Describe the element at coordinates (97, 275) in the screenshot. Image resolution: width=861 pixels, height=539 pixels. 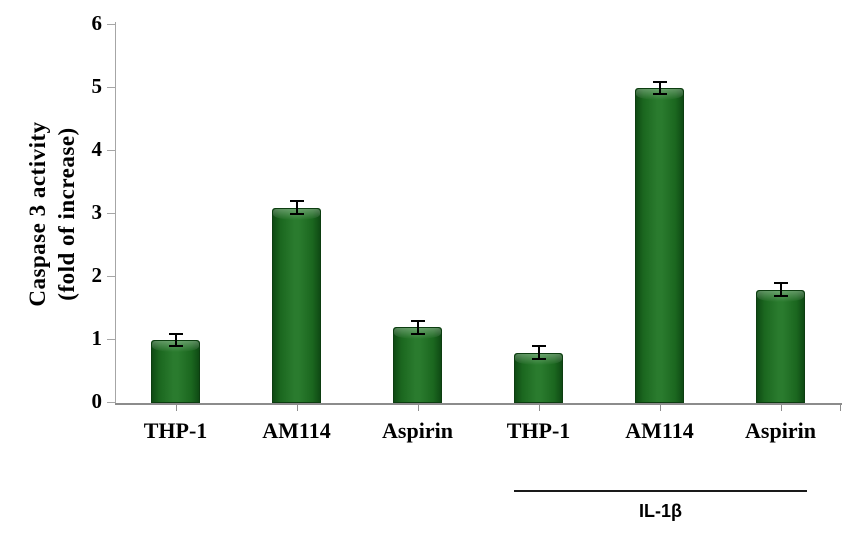
I see `y-tick-label: 2` at that location.